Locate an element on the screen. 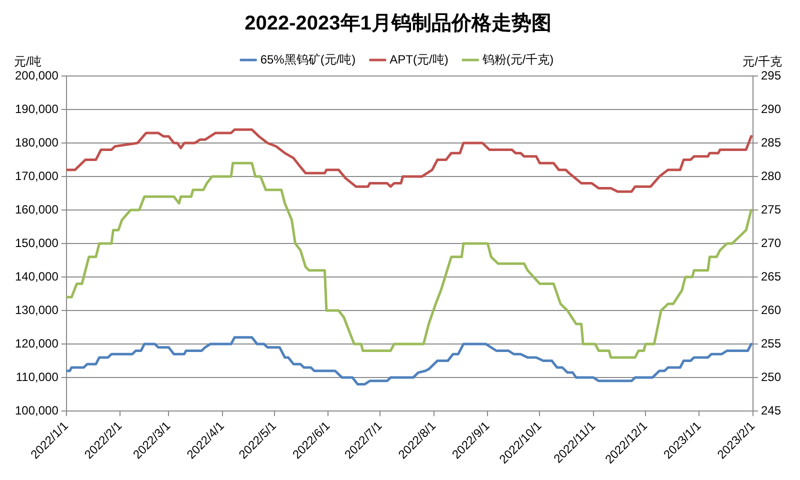 This screenshot has height=480, width=800. y-tick-label: 180,000 is located at coordinates (36, 142).